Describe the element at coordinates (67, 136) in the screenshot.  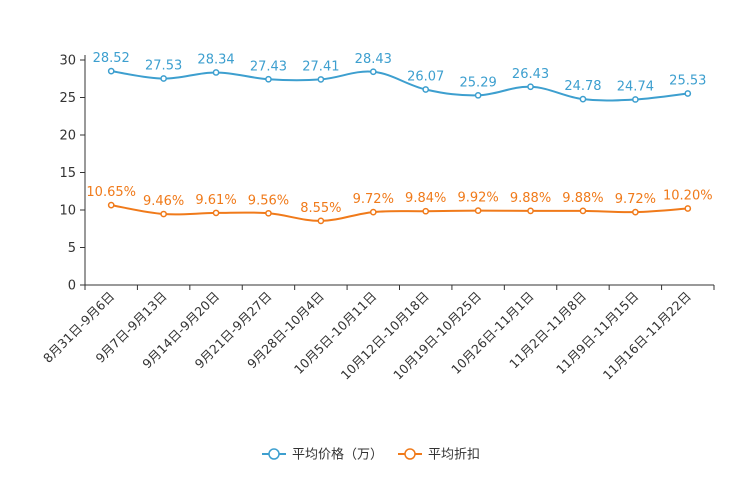
I see `y-tick-label: 20` at that location.